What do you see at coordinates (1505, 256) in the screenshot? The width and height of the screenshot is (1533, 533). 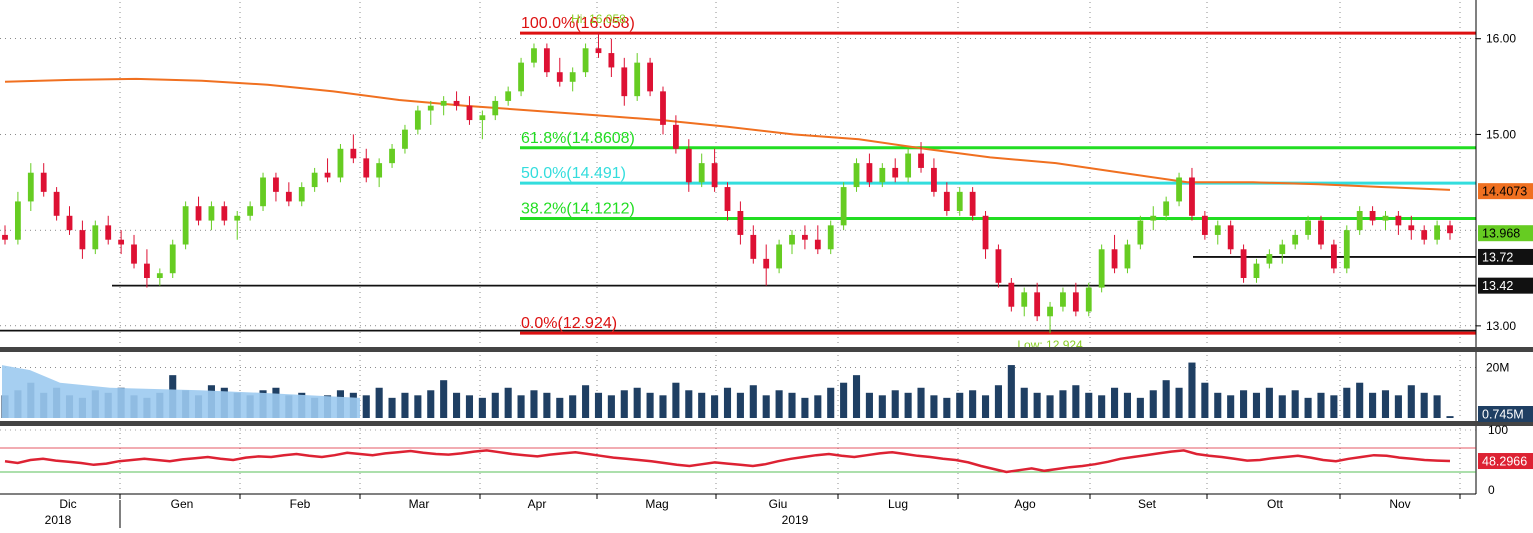 I see `support-value-tag-bg` at bounding box center [1505, 256].